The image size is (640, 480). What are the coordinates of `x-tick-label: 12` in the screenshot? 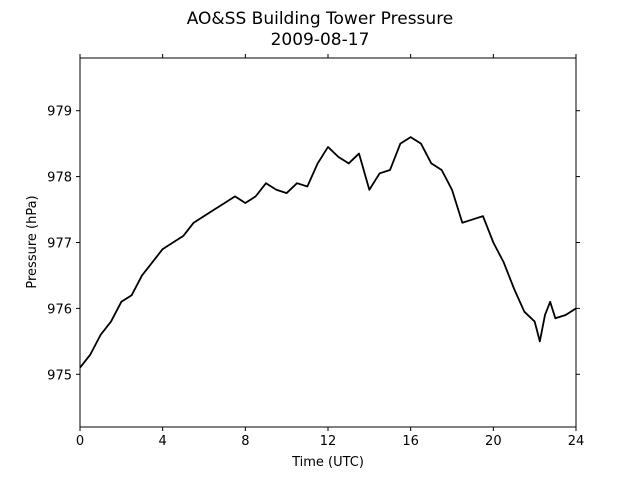 It's located at (328, 441).